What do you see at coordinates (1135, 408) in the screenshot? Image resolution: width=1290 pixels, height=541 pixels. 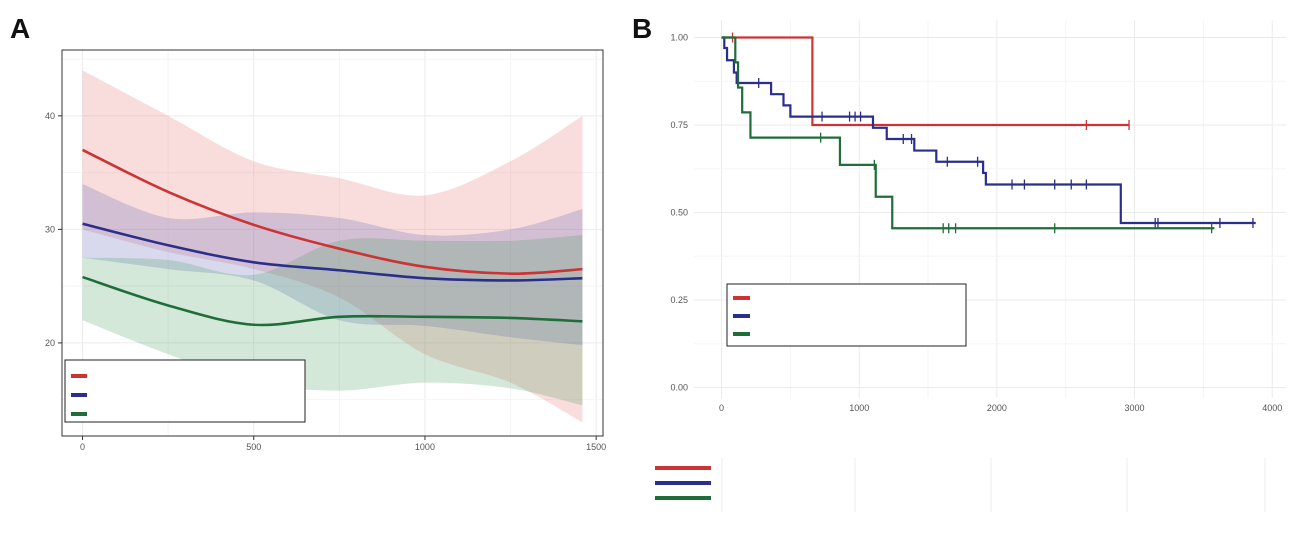 I see `x-tick-label: 3000` at bounding box center [1135, 408].